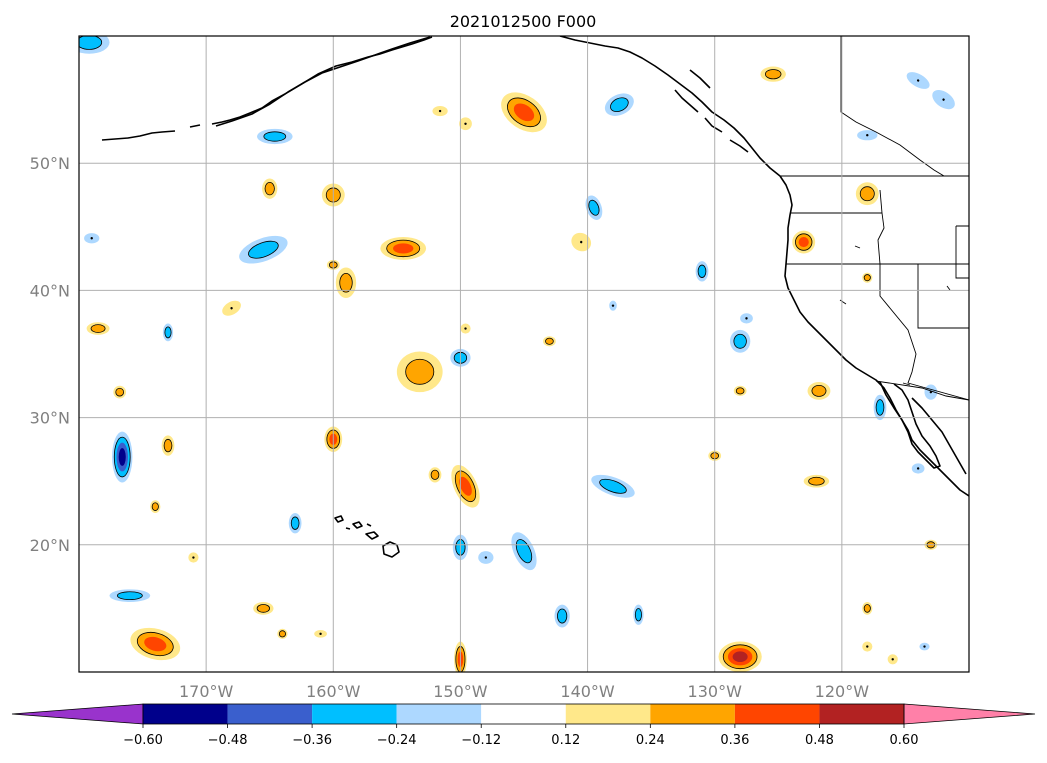 This screenshot has height=763, width=1047. I want to click on north-america-west-coast, so click(874, 336).